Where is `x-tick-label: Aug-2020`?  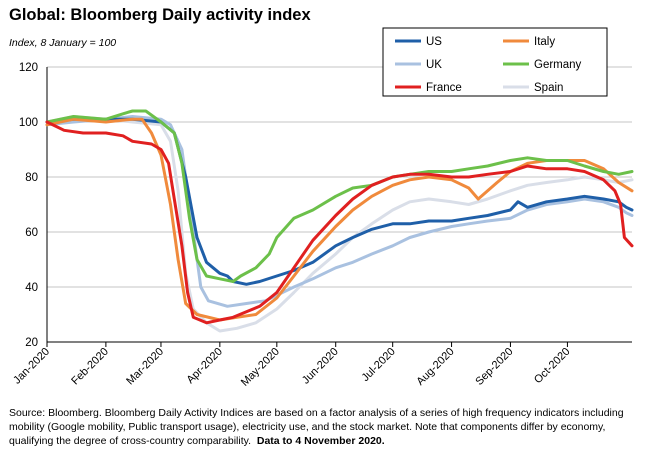
x-tick-label: Aug-2020 is located at coordinates (435, 367).